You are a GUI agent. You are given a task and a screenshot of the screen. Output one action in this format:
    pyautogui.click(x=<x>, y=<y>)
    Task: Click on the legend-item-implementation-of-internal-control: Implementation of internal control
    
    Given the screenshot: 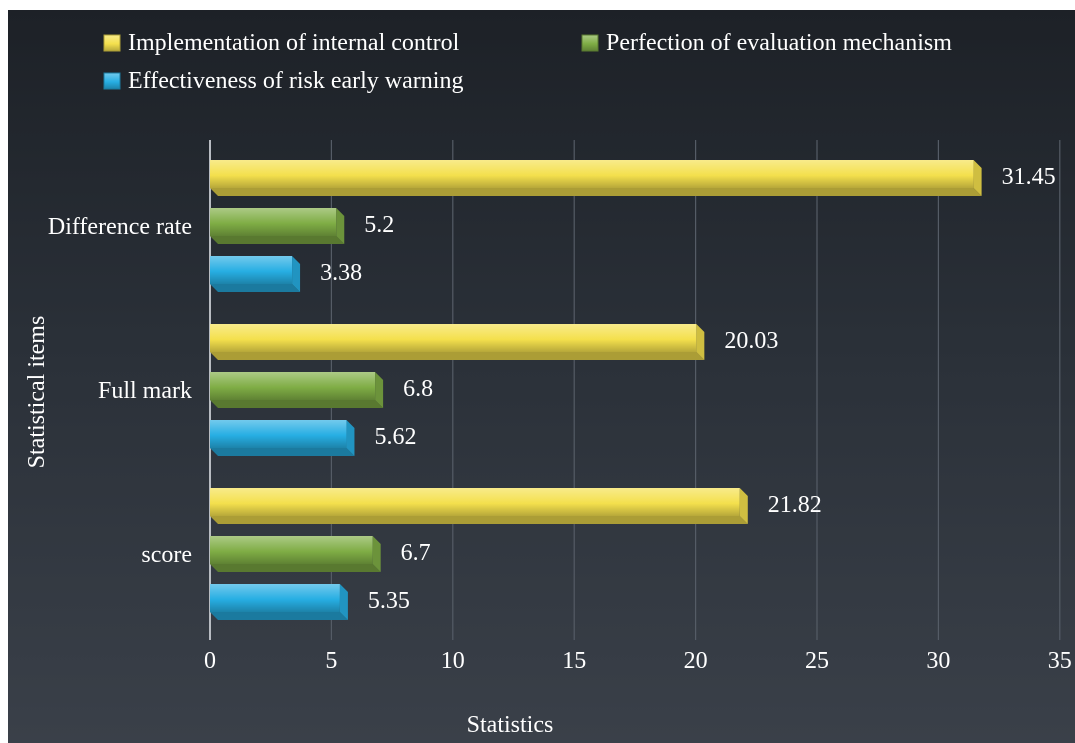 What is the action you would take?
    pyautogui.click(x=281, y=43)
    